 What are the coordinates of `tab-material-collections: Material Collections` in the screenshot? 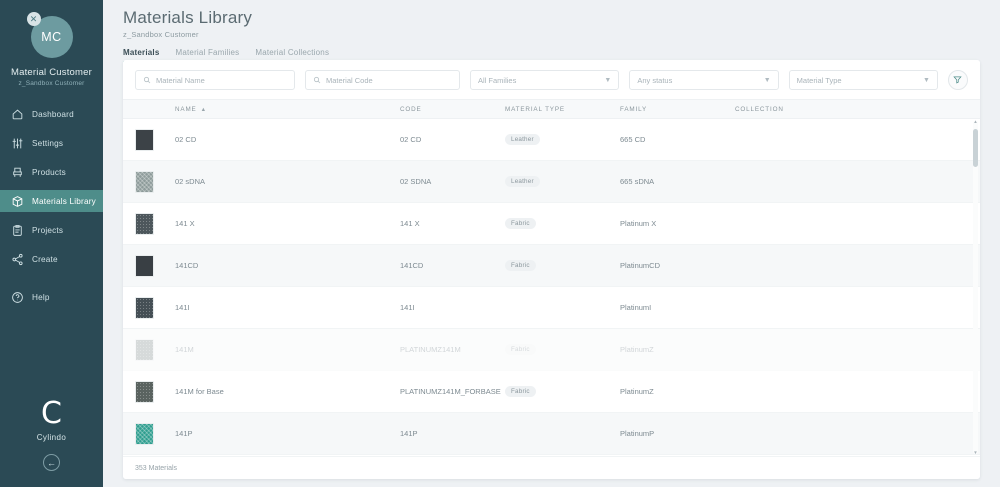 It's located at (292, 52).